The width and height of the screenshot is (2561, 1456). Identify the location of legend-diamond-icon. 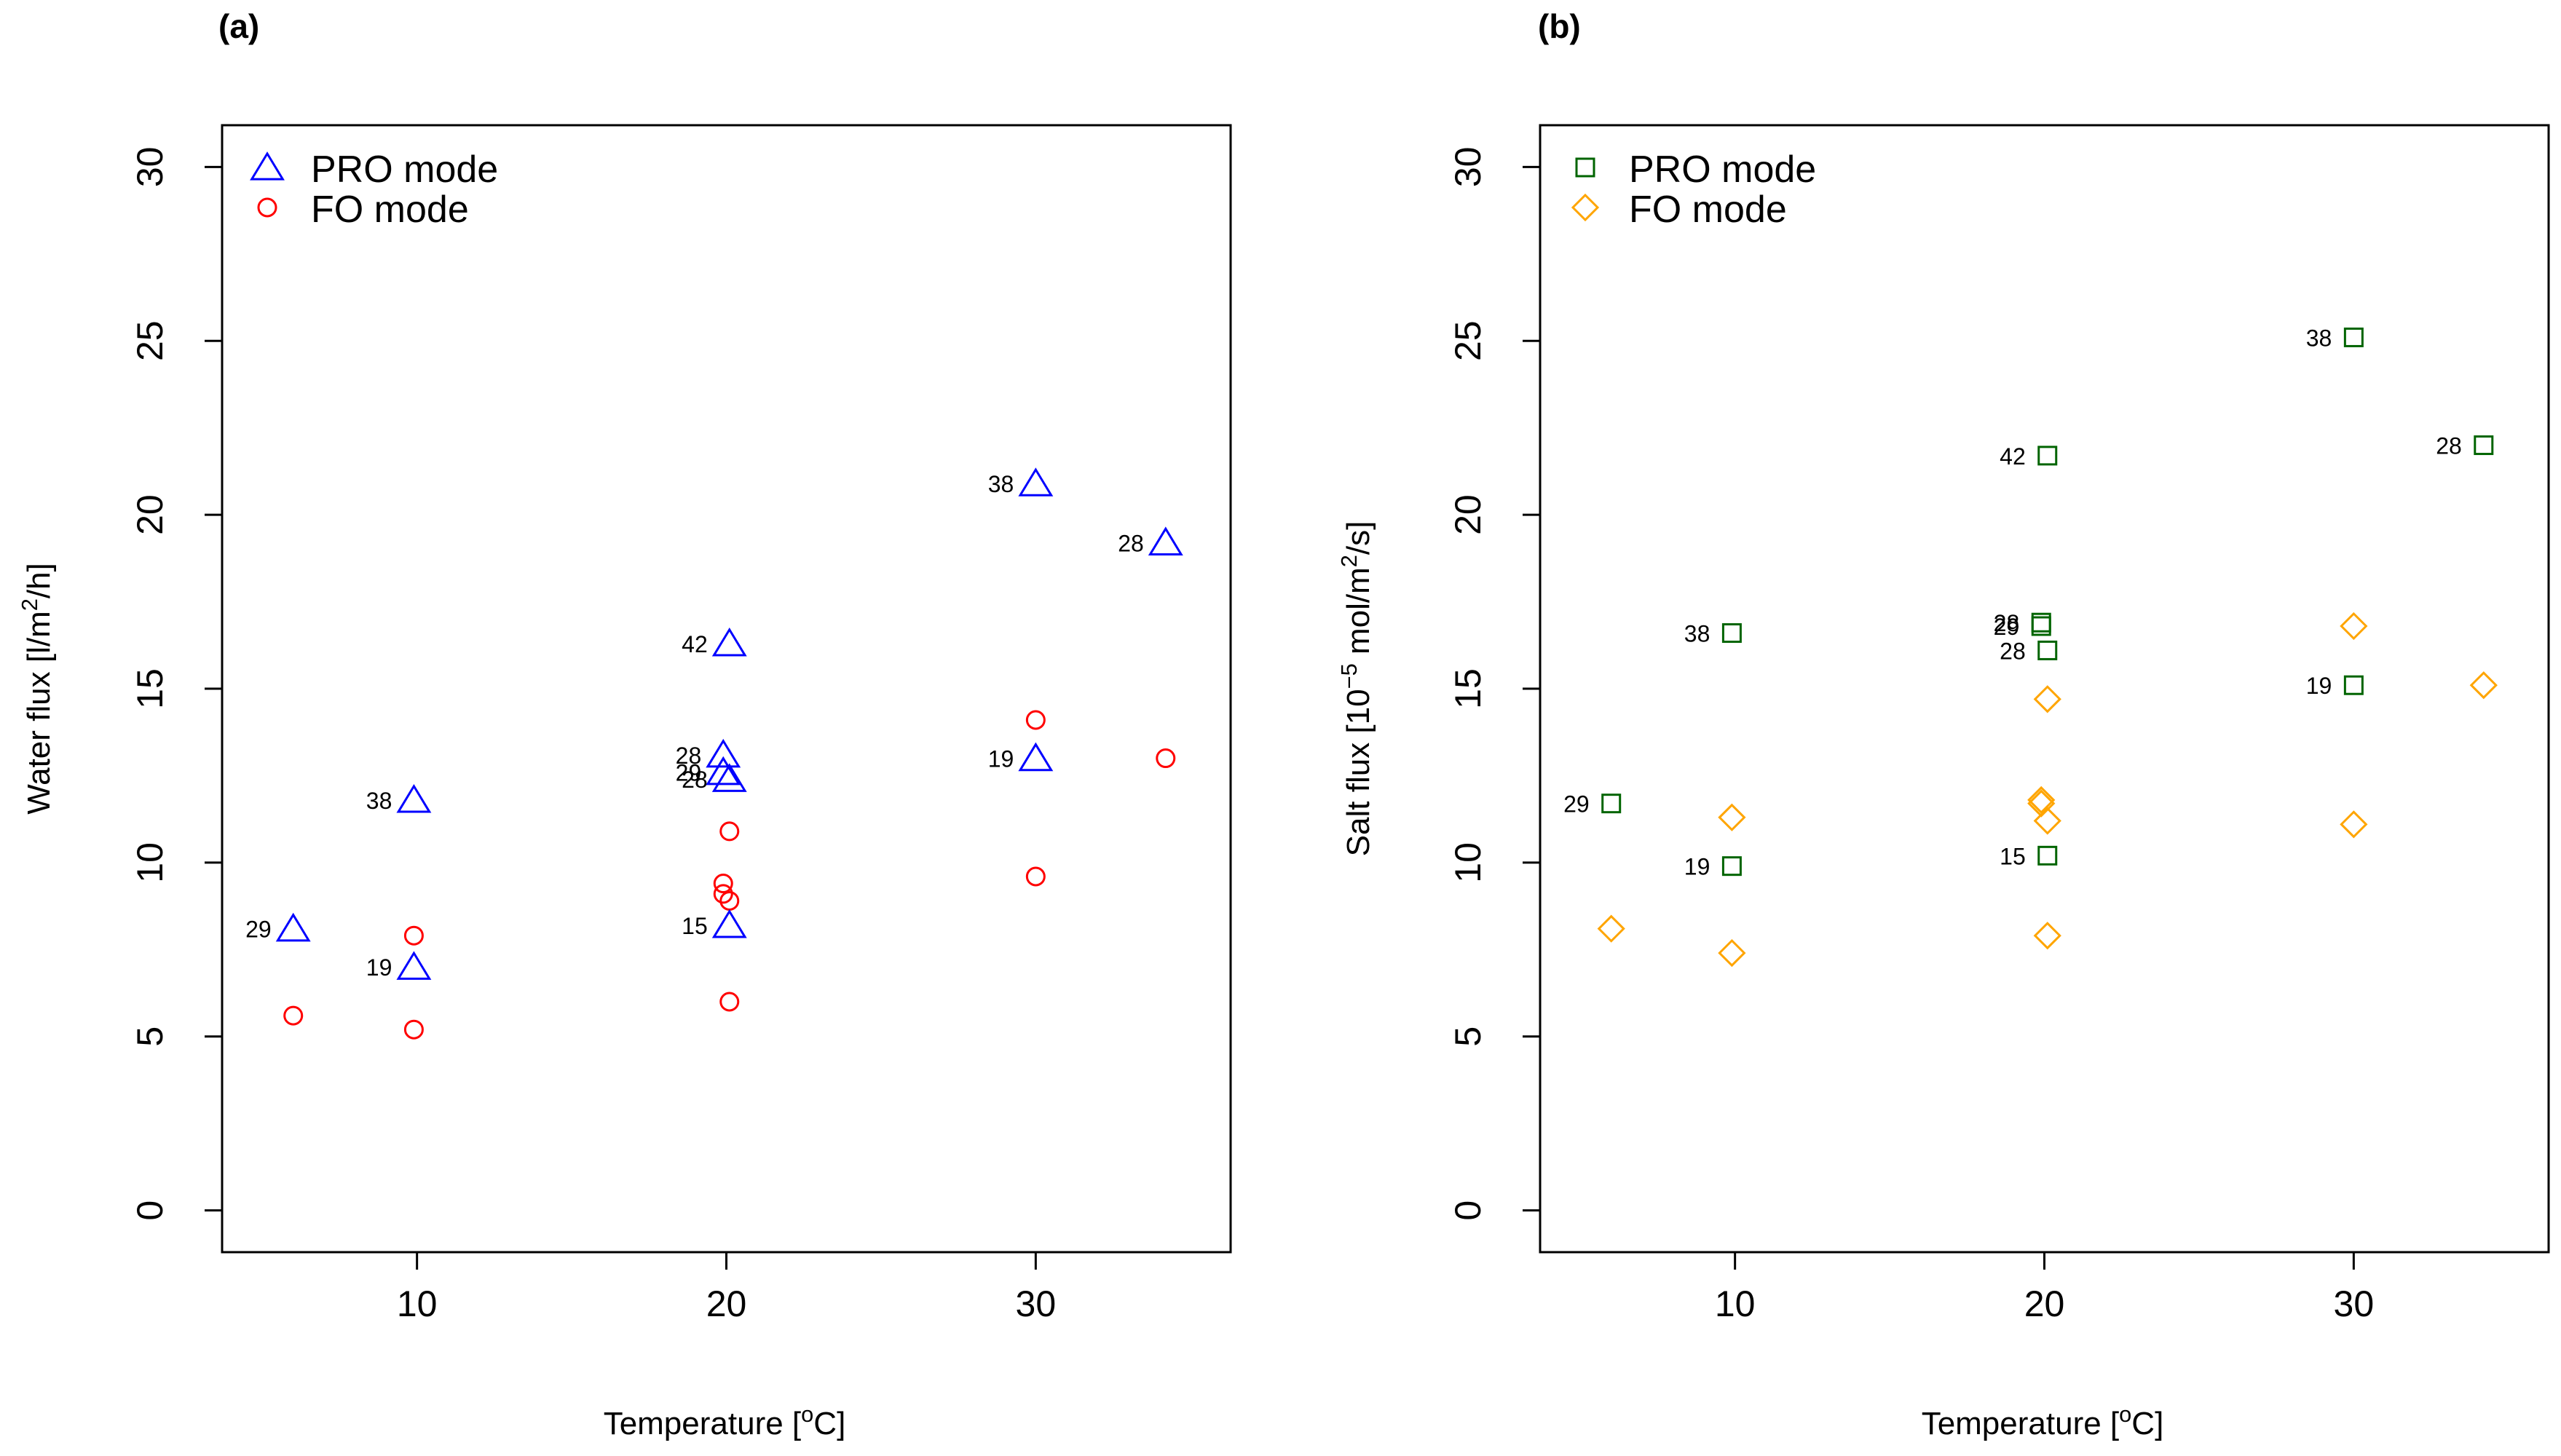
(1585, 207).